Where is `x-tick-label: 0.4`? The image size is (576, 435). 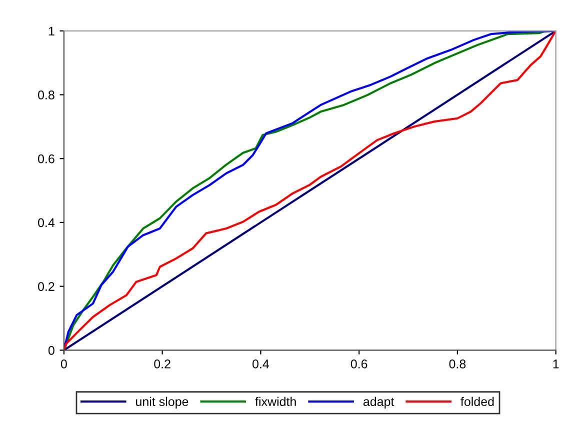 x-tick-label: 0.4 is located at coordinates (261, 364).